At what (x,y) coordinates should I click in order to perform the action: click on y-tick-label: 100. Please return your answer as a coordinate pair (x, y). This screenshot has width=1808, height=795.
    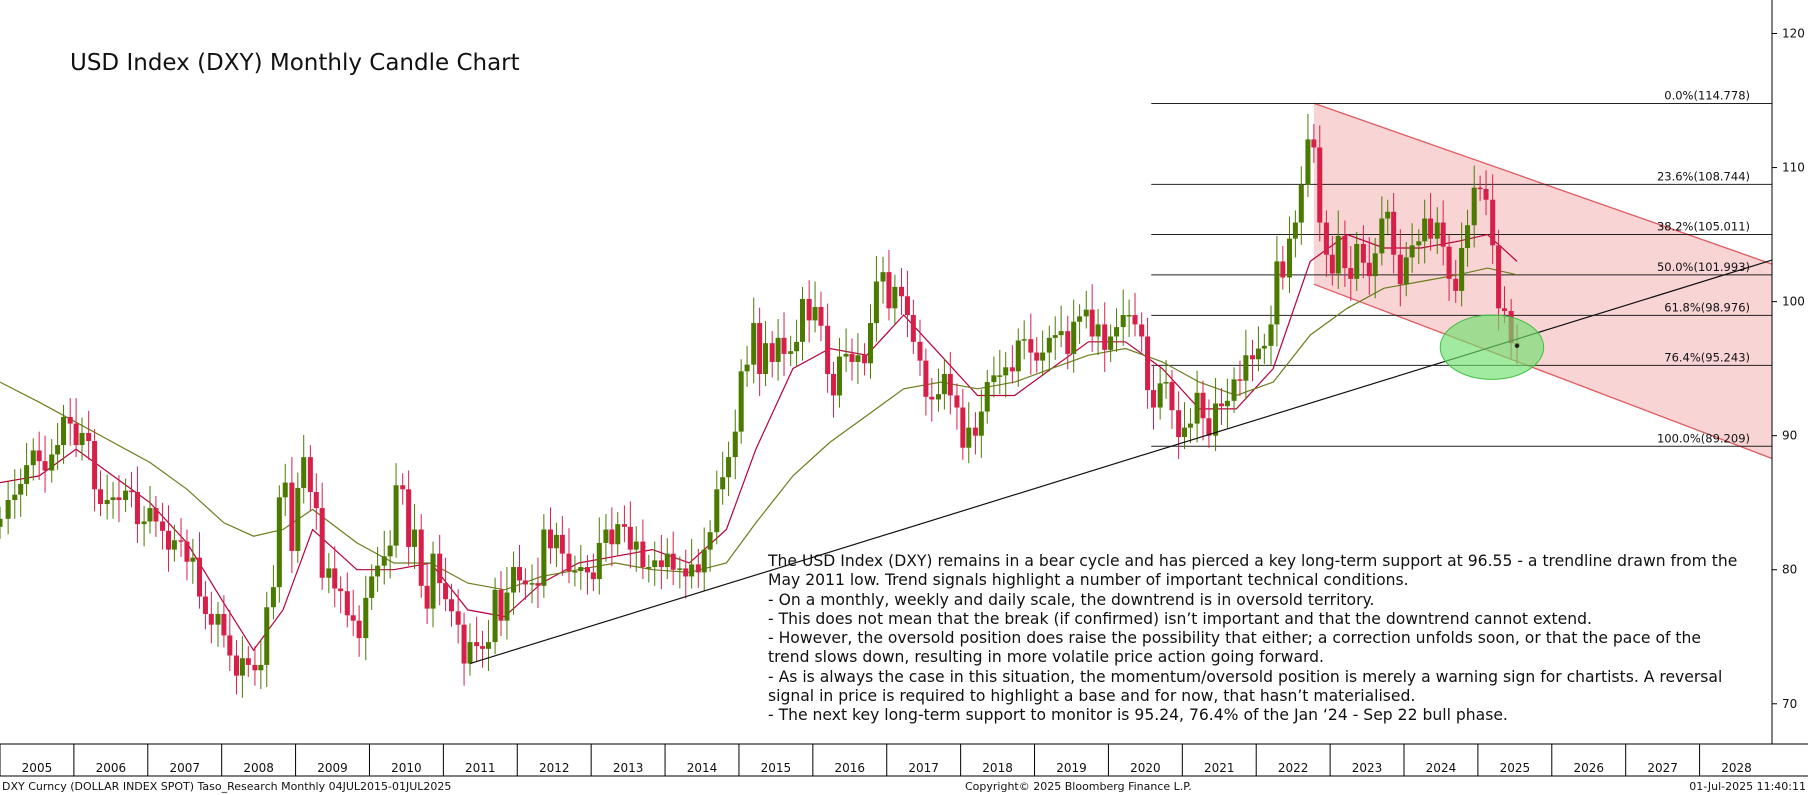
    Looking at the image, I should click on (1793, 302).